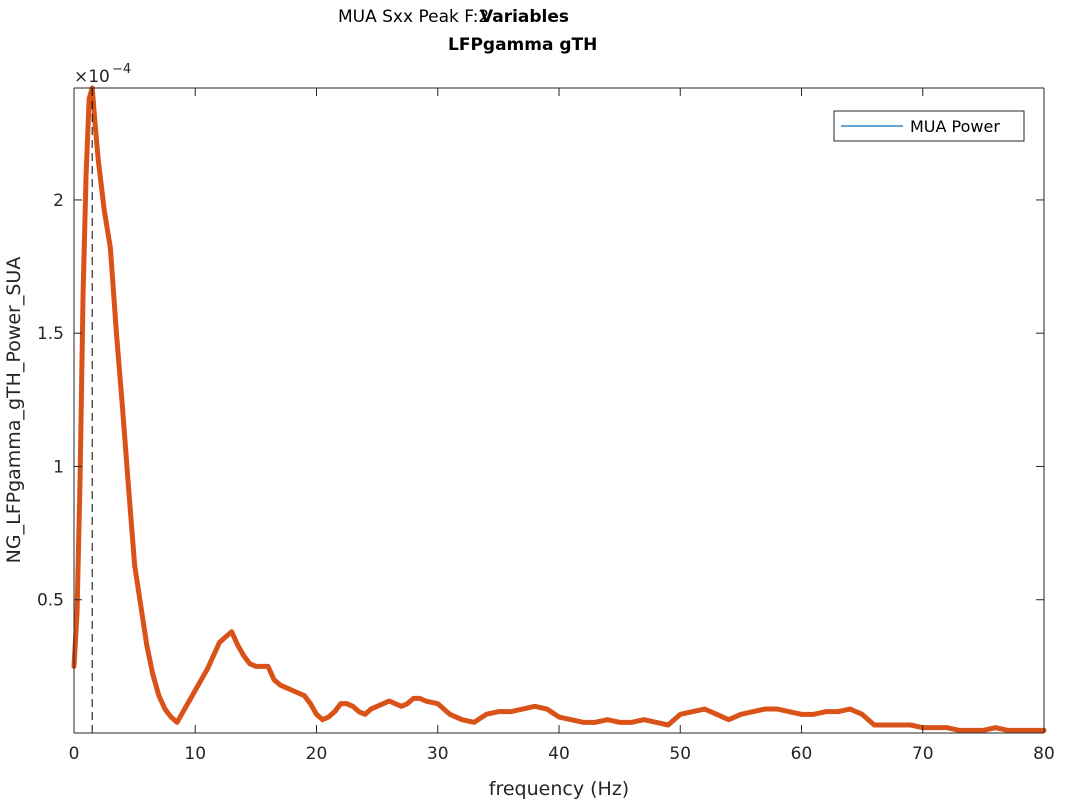 The width and height of the screenshot is (1067, 800). What do you see at coordinates (317, 754) in the screenshot?
I see `x-tick-label: 20` at bounding box center [317, 754].